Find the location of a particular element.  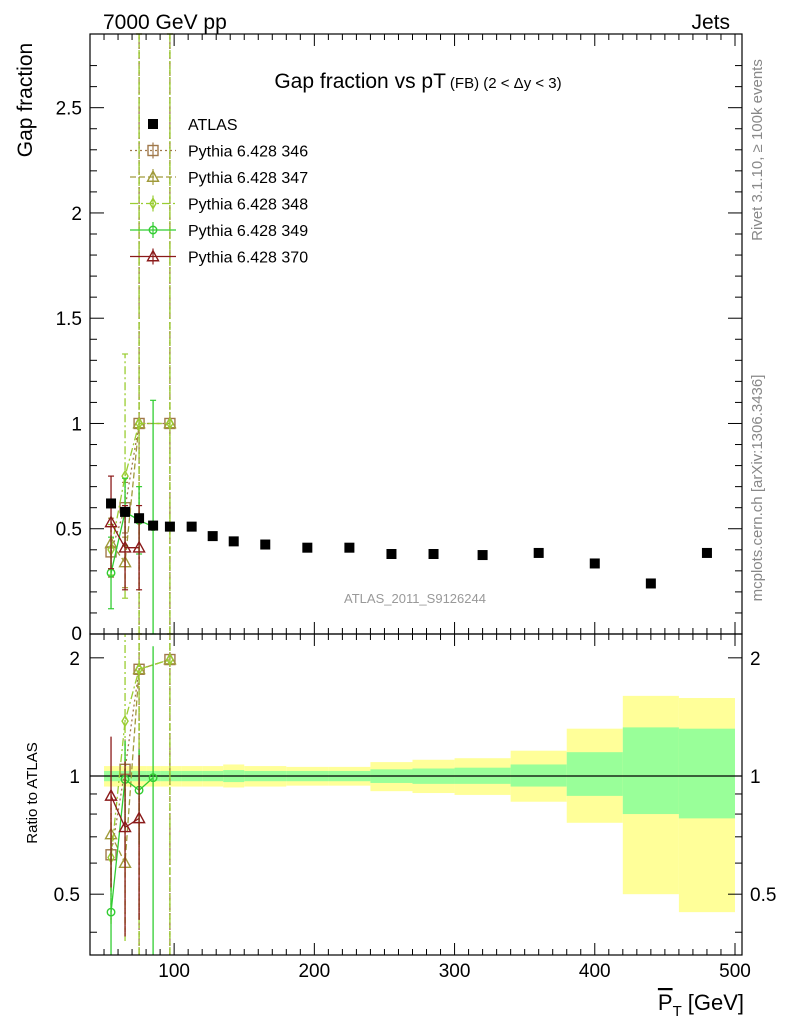

x-axis-title: PT [GeV] is located at coordinates (701, 1005).